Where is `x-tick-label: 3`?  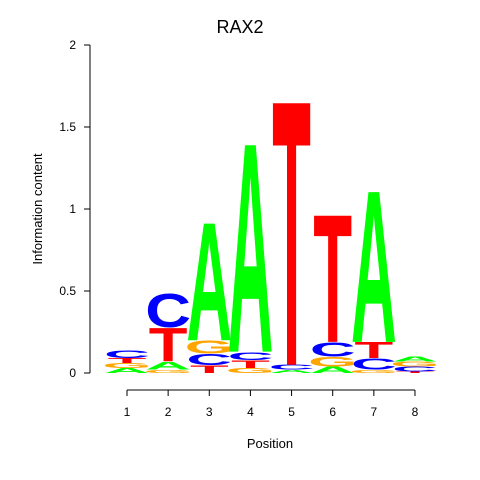
x-tick-label: 3 is located at coordinates (209, 412).